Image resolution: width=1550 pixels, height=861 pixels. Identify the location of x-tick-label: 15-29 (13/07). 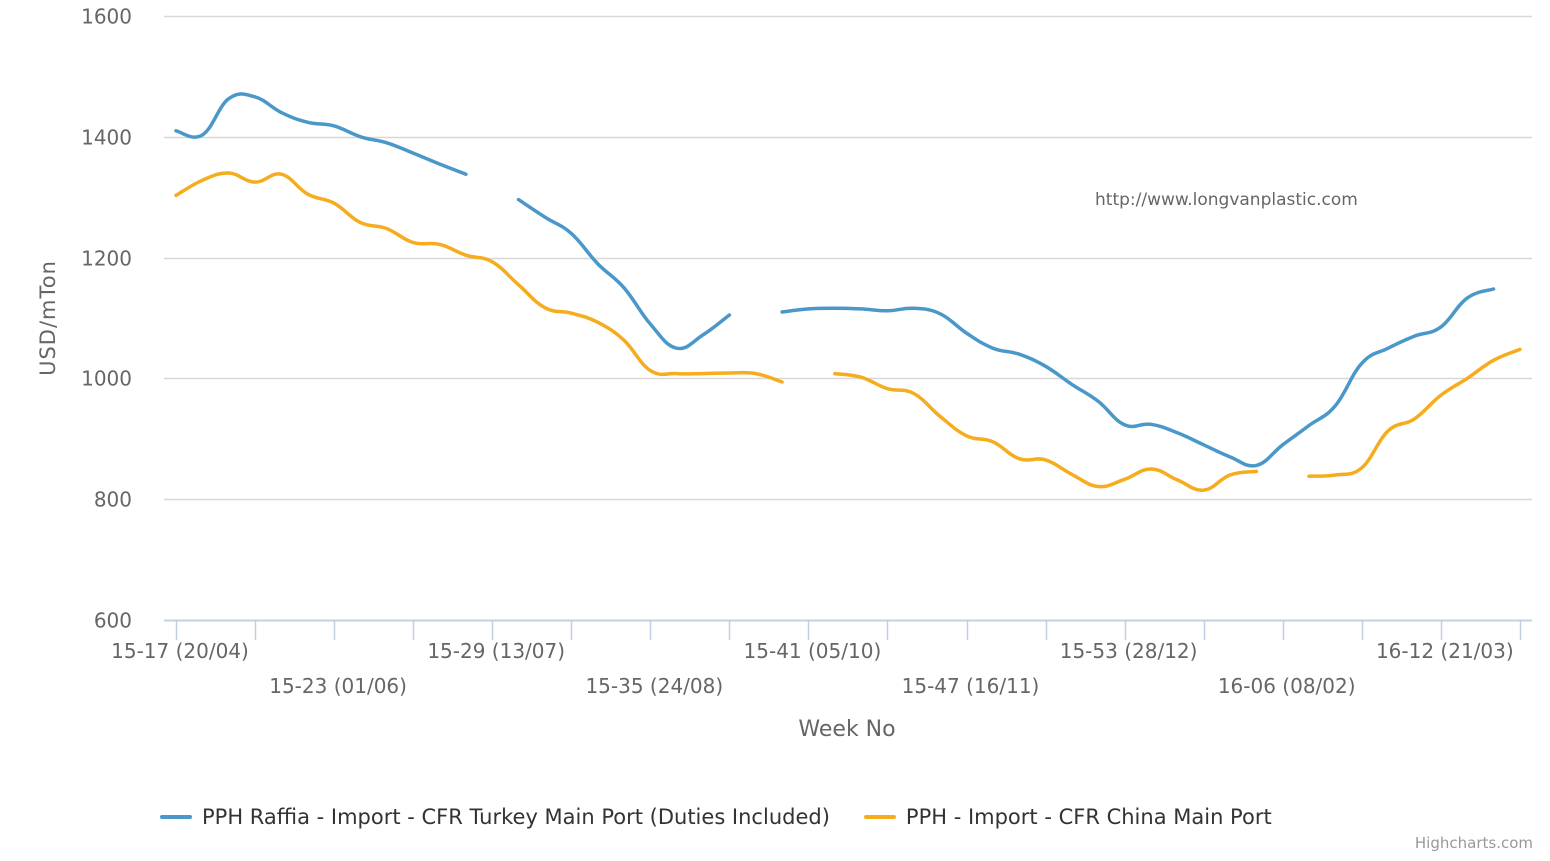
(496, 651).